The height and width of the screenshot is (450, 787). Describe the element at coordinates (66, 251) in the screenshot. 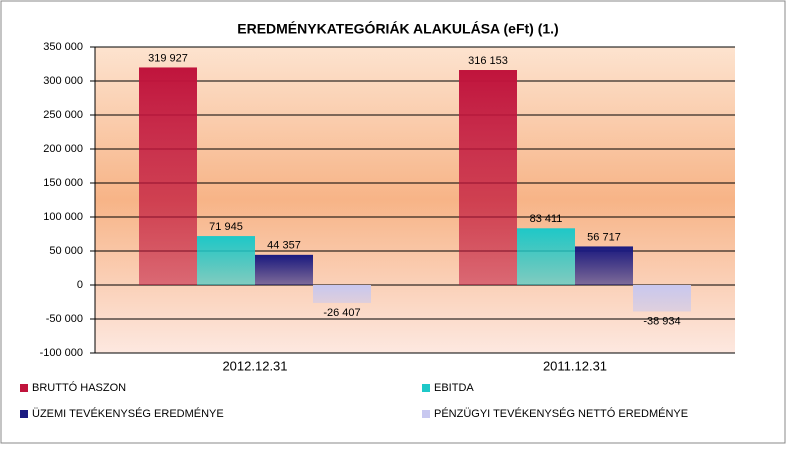

I see `y-tick-label: 50 000` at that location.